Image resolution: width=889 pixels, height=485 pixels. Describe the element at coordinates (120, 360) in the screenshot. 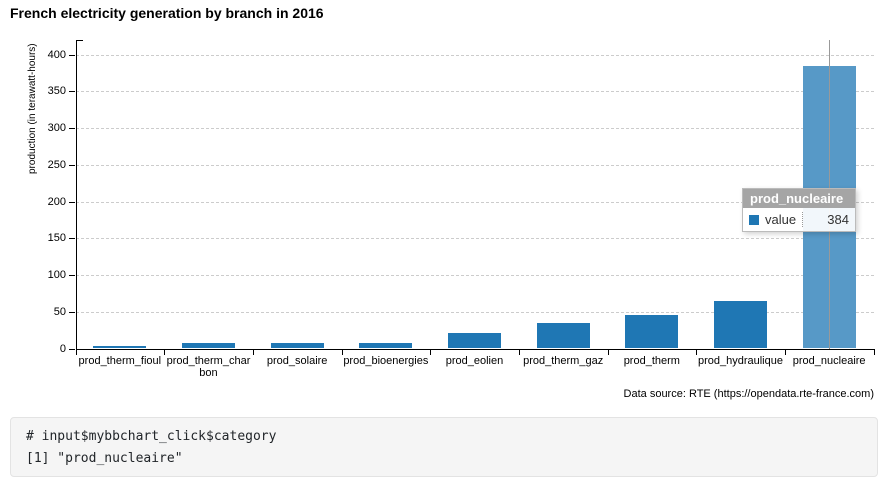

I see `x-tick-label-prod_therm_fioul: prod_therm_fioul` at that location.